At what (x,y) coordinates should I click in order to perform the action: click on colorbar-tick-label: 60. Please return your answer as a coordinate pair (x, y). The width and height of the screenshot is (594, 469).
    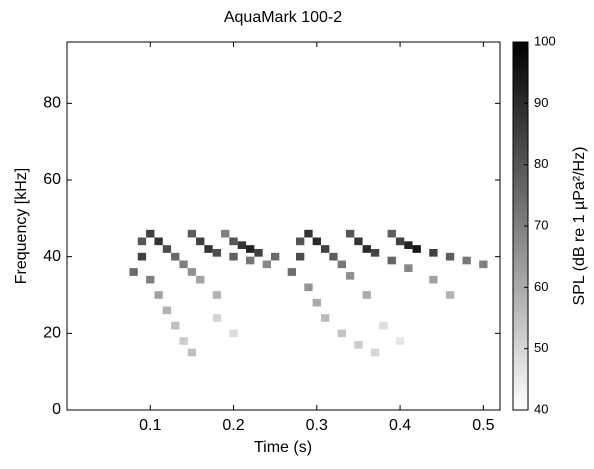
    Looking at the image, I should click on (541, 286).